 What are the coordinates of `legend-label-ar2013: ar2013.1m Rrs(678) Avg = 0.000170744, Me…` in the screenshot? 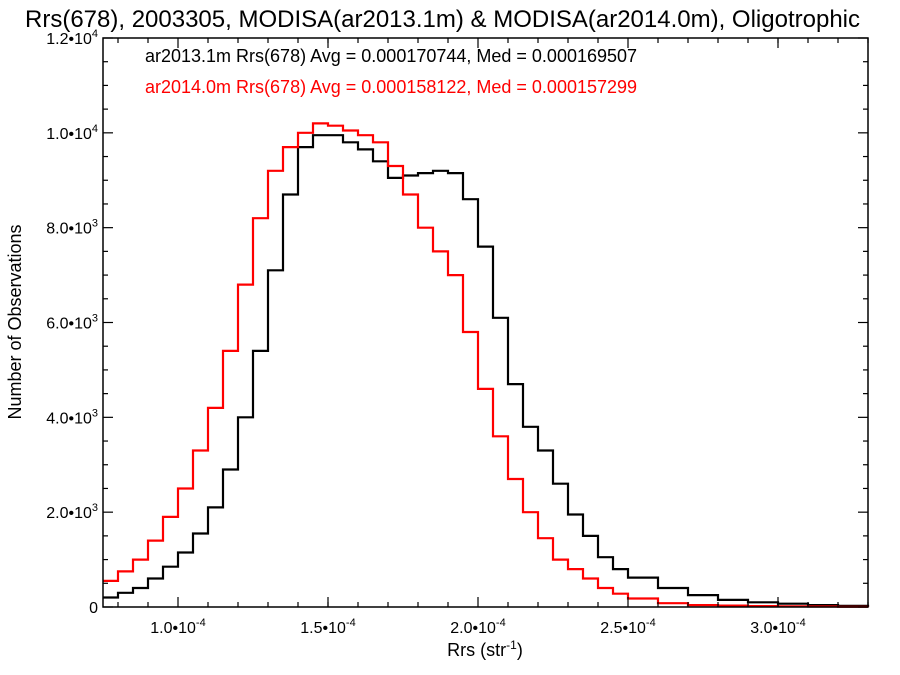 It's located at (391, 56).